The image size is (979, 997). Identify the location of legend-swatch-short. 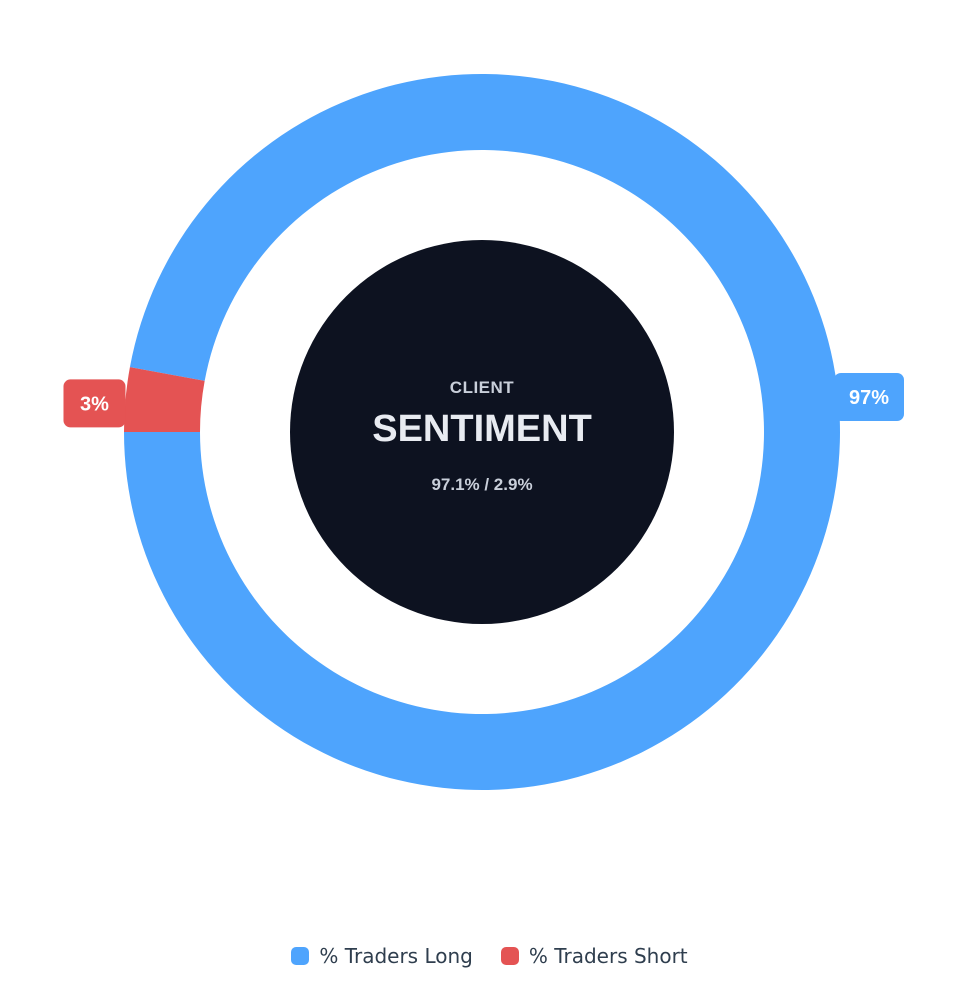
(509, 956).